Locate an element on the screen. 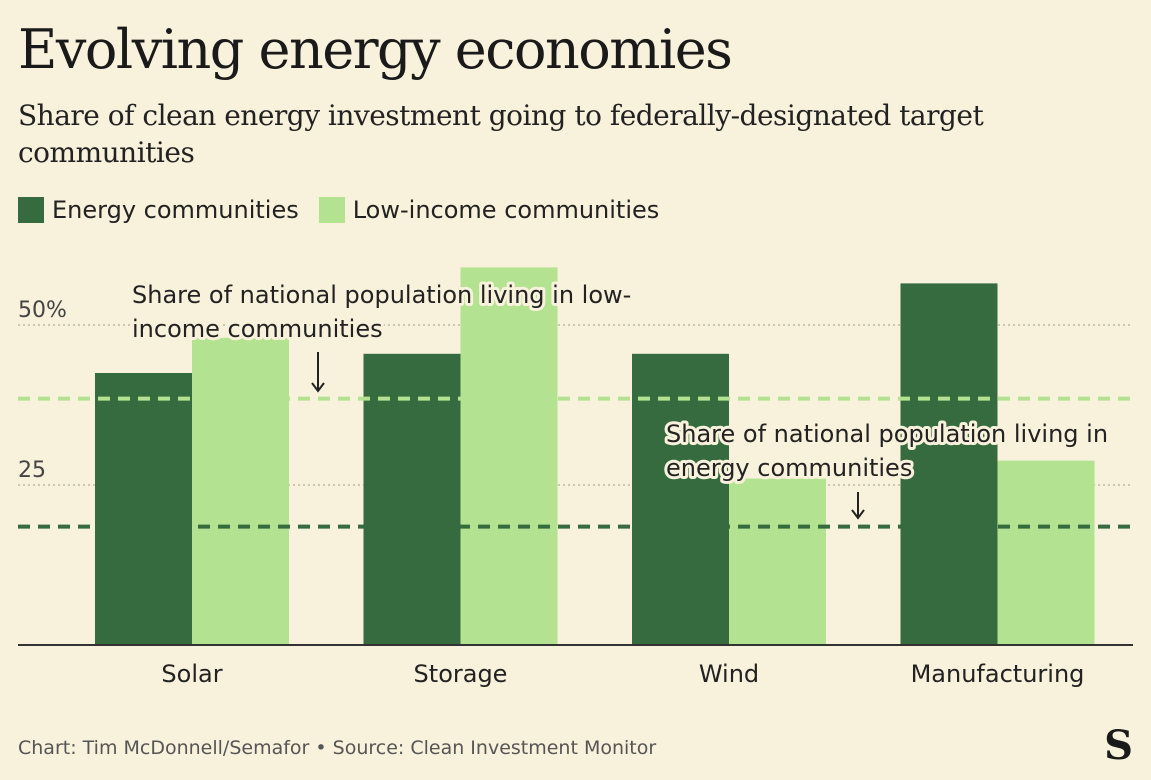 This screenshot has height=780, width=1151. bar-storage-energy-communities is located at coordinates (412, 499).